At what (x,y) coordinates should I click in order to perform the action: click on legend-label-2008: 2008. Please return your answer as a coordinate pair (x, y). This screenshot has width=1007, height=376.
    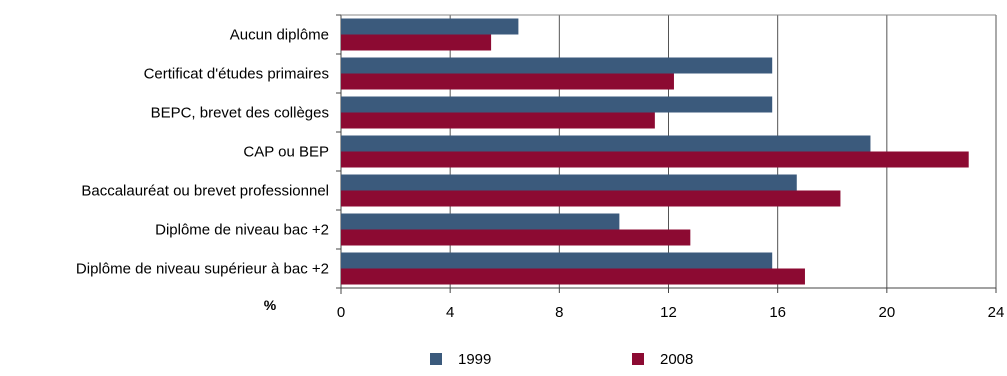
    Looking at the image, I should click on (676, 359).